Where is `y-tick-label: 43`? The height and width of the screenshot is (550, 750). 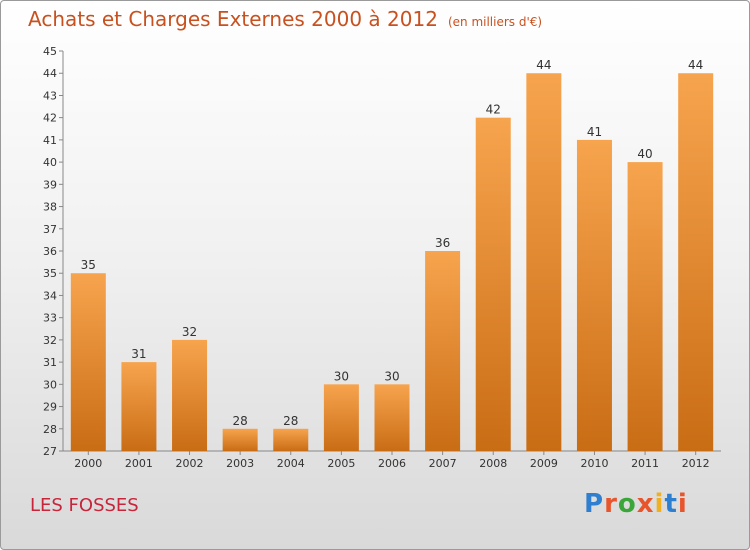 y-tick-label: 43 is located at coordinates (50, 95).